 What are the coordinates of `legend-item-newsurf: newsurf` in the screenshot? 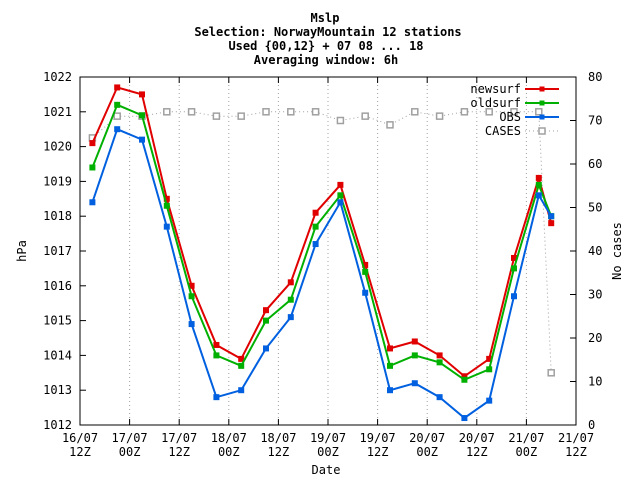 It's located at (514, 89).